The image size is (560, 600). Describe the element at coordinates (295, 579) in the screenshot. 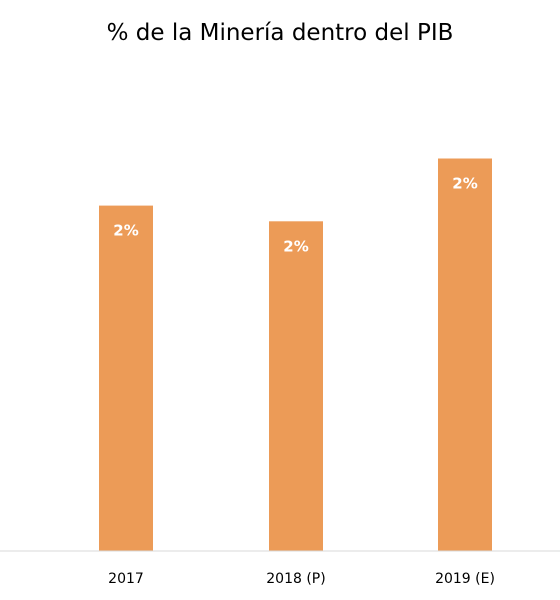

I see `x-tick-label-2: 2018 (P)` at that location.